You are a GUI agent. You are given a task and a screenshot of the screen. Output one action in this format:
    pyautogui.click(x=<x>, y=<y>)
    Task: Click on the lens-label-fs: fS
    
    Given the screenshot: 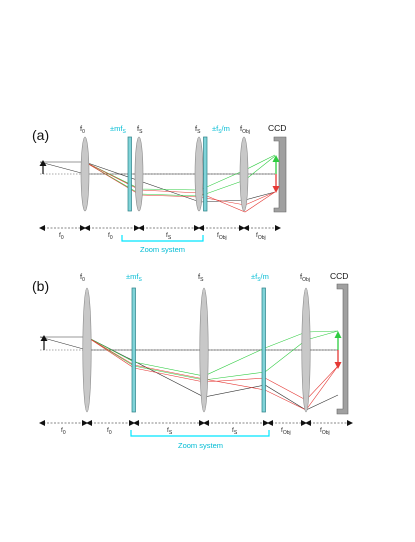 What is the action you would take?
    pyautogui.click(x=201, y=277)
    